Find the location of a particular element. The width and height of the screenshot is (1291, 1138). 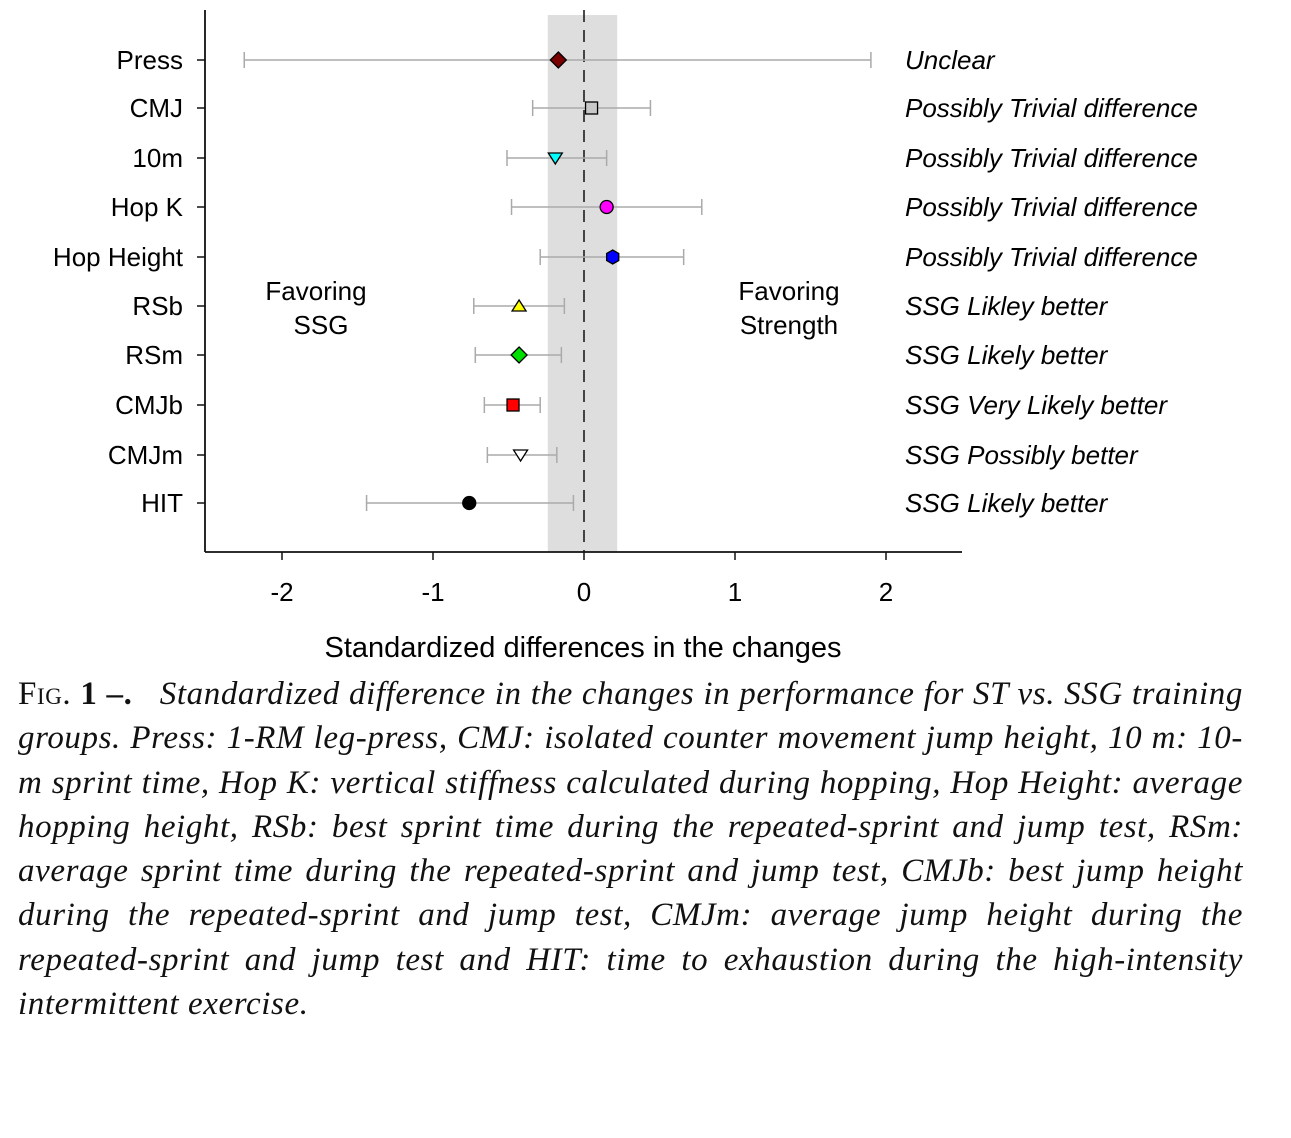

row-hop-height: Hop Height Possibly Trivial difference is located at coordinates (625, 257).